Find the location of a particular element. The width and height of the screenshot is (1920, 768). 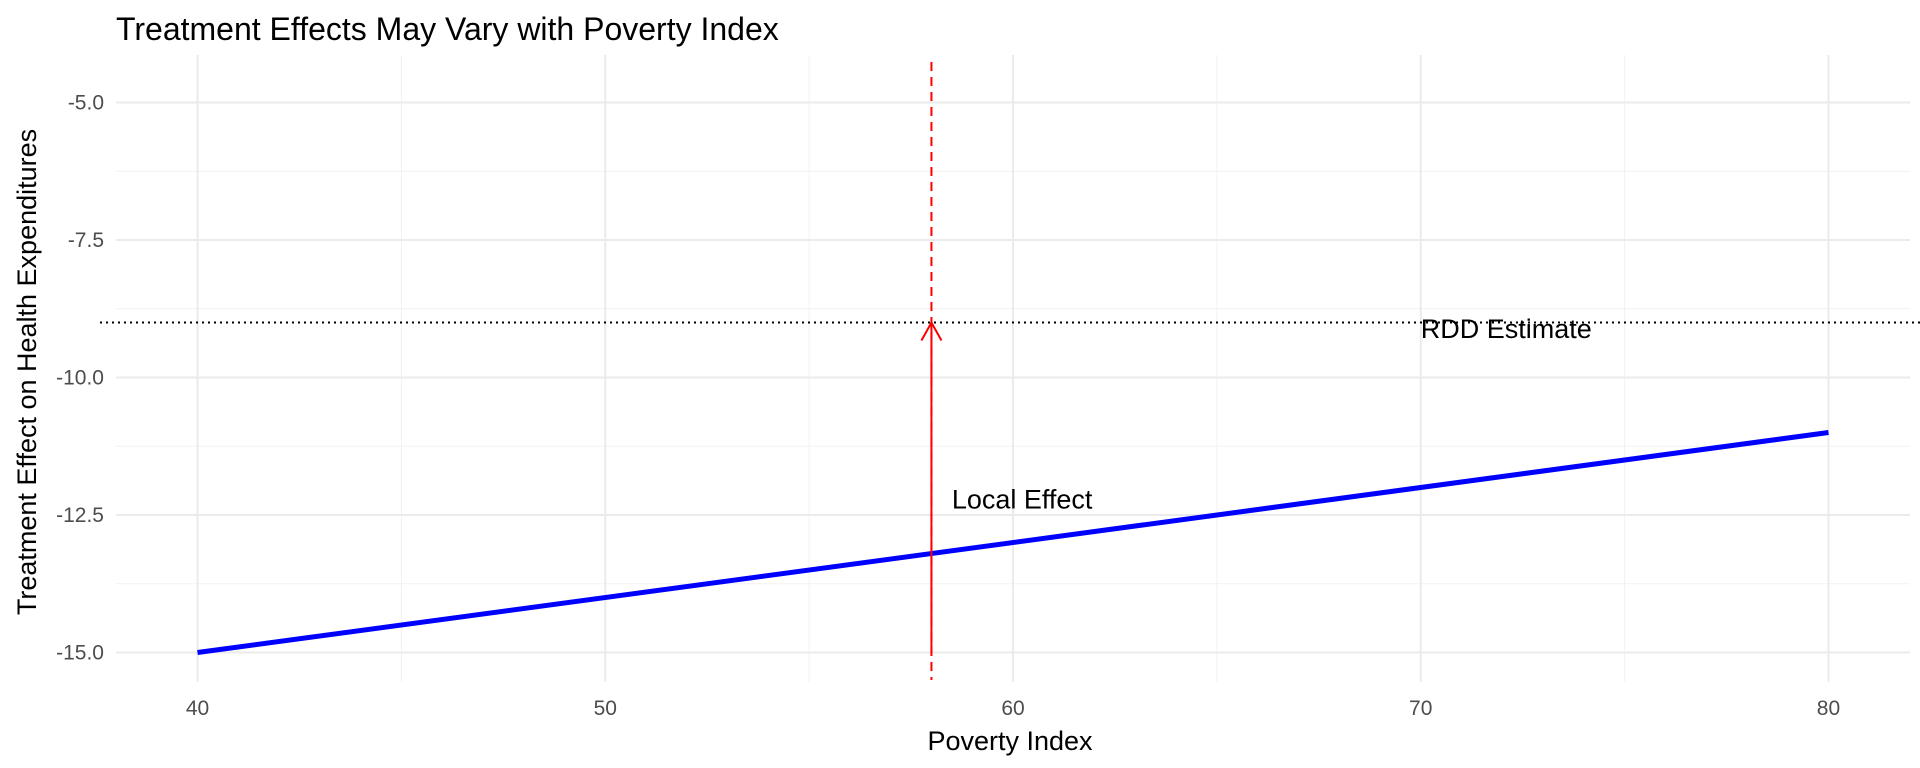

y-tick-label: -7.5 is located at coordinates (86, 240).